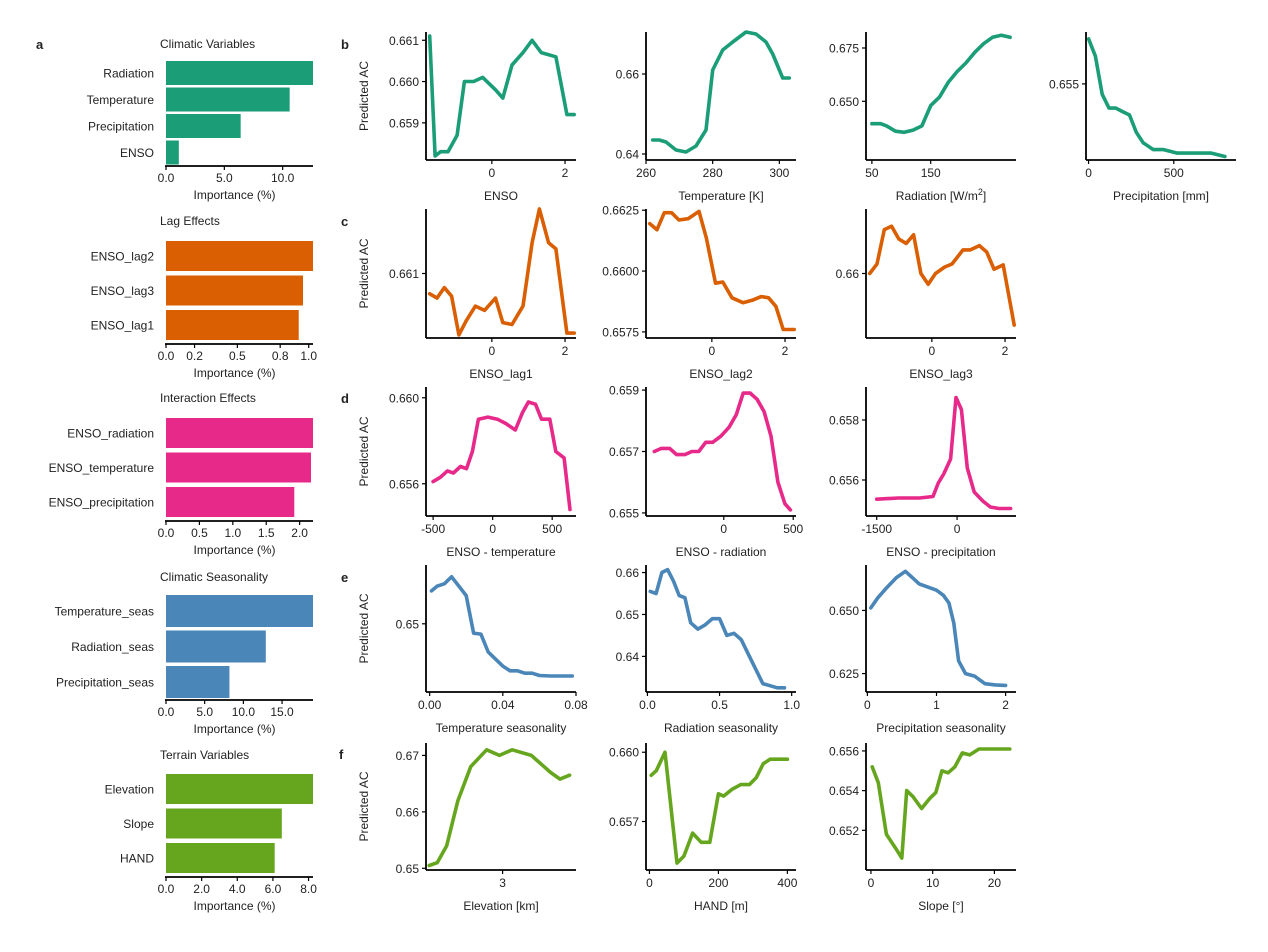 This screenshot has height=952, width=1268. Describe the element at coordinates (40, 44) in the screenshot. I see `panel-label-a: a` at that location.